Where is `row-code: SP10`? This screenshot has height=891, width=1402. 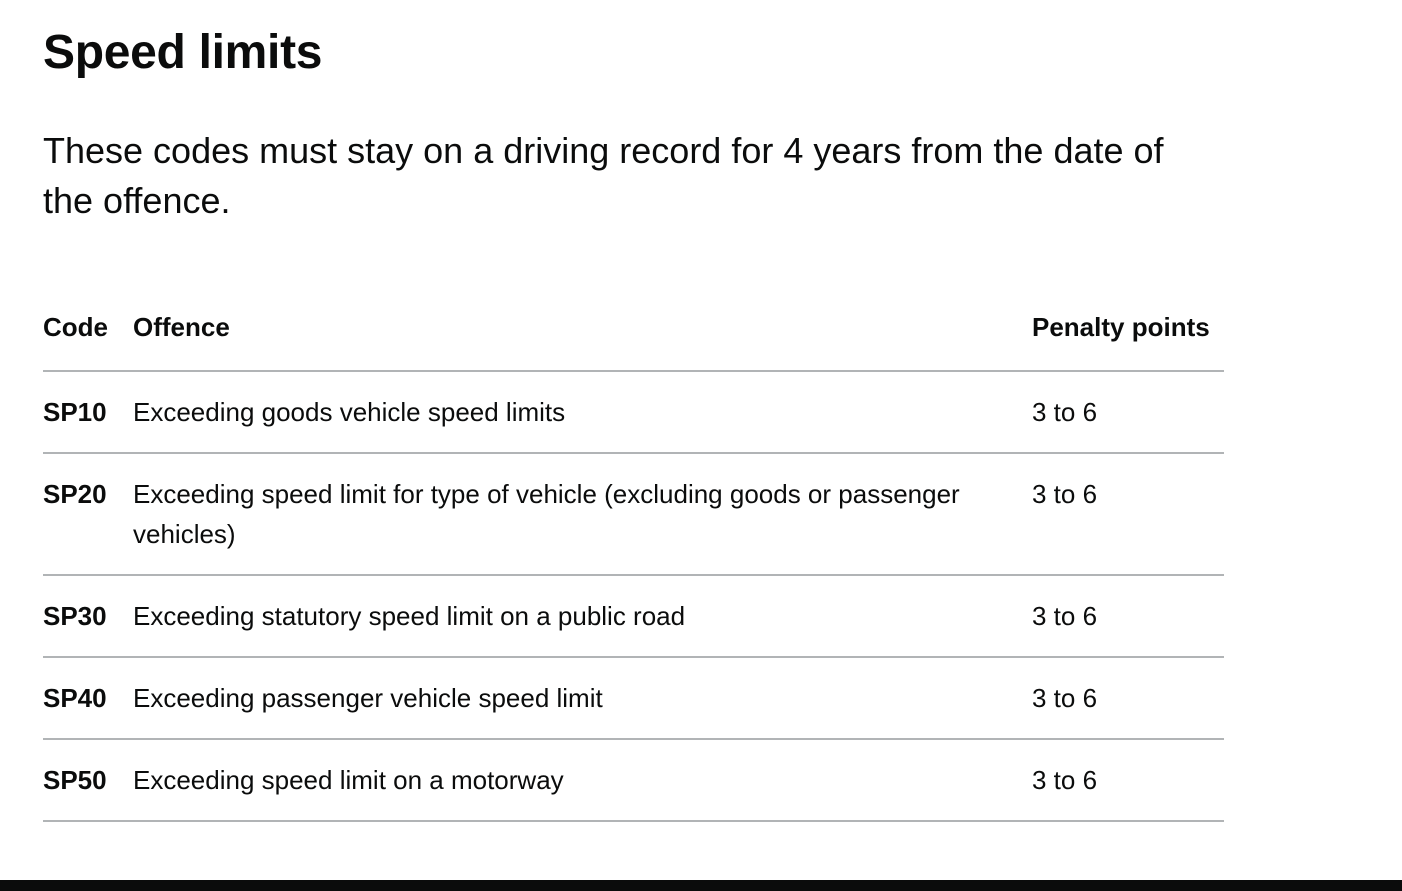 row-code: SP10 is located at coordinates (88, 412).